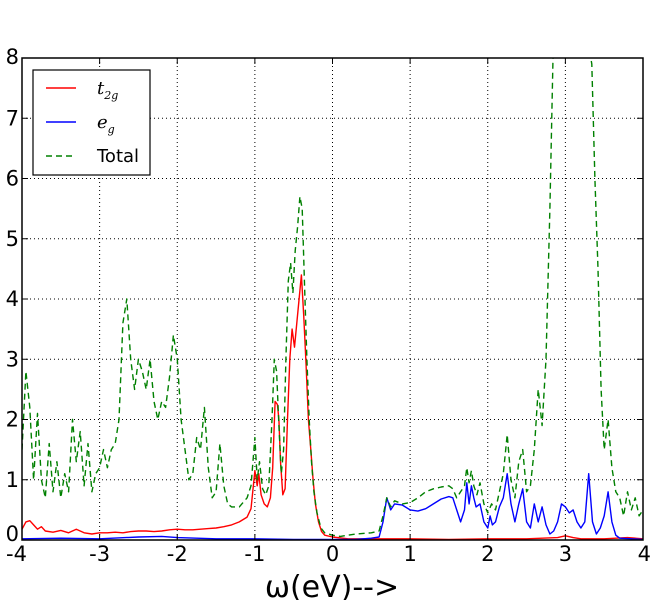  What do you see at coordinates (12, 420) in the screenshot?
I see `y-tick-label: 2` at bounding box center [12, 420].